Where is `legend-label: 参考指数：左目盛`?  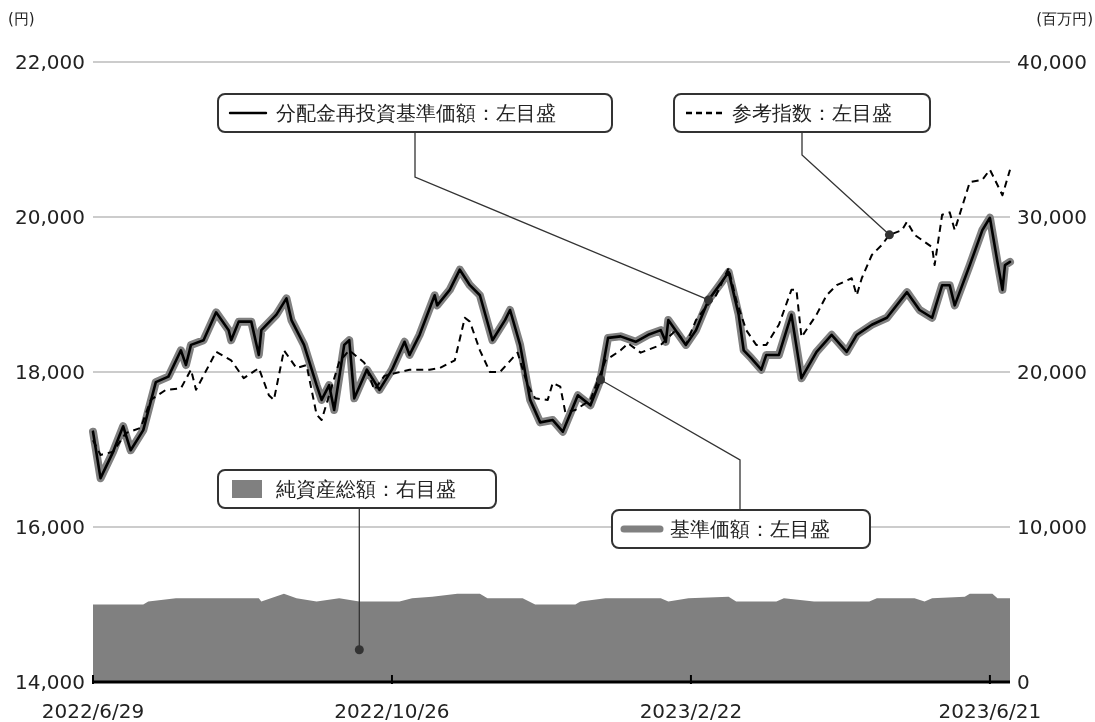
legend-label: 参考指数：左目盛 is located at coordinates (812, 113).